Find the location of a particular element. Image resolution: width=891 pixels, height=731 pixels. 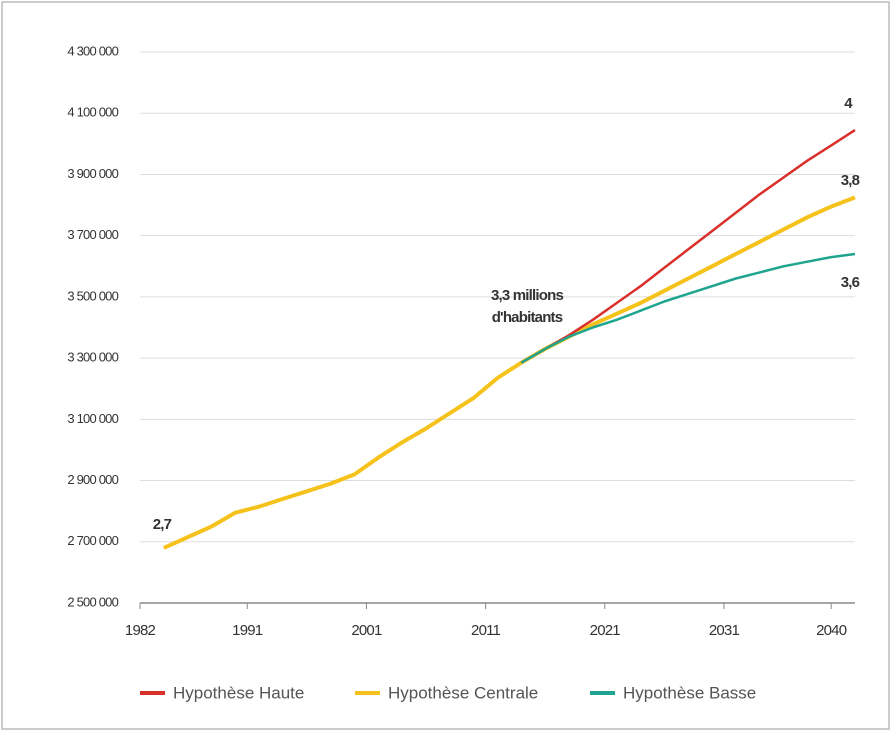

y-tick-label: 3 100 000 is located at coordinates (92, 418).